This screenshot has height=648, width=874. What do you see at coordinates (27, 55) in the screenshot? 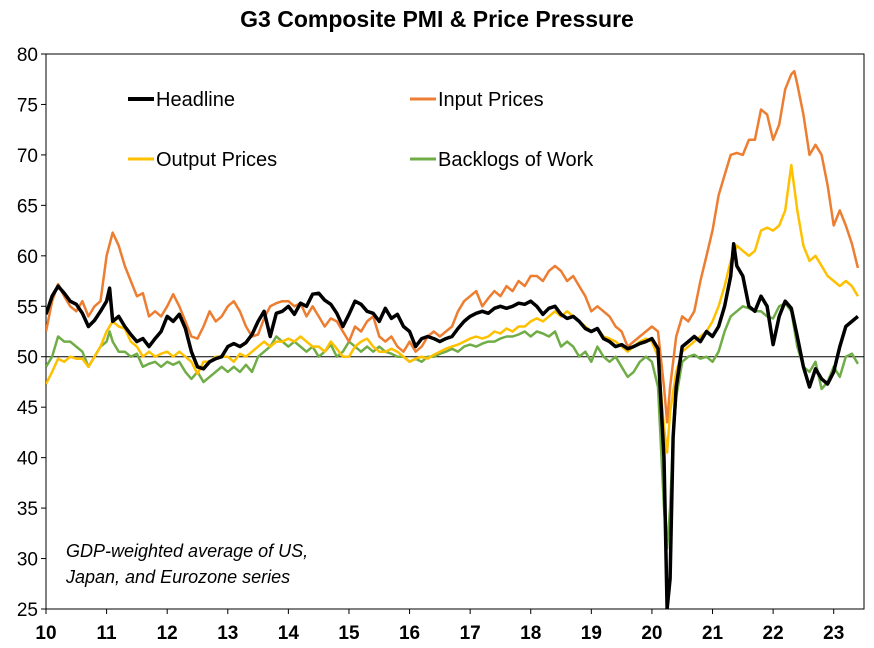
I see `y-tick-label: 80` at bounding box center [27, 55].